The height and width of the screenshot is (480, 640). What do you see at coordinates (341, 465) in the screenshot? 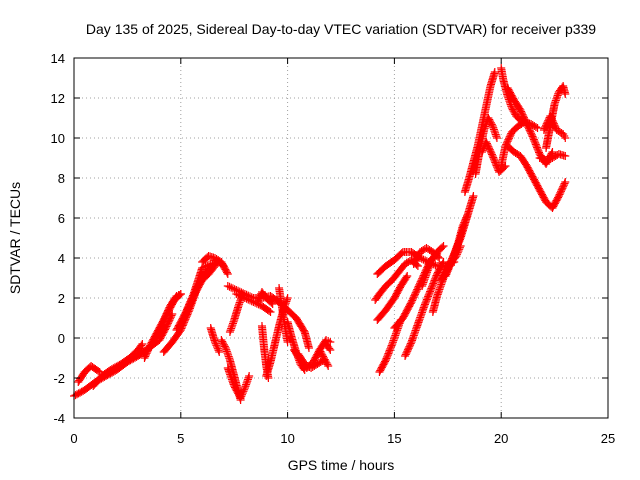
I see `x-axis-label: GPS time / hours` at bounding box center [341, 465].